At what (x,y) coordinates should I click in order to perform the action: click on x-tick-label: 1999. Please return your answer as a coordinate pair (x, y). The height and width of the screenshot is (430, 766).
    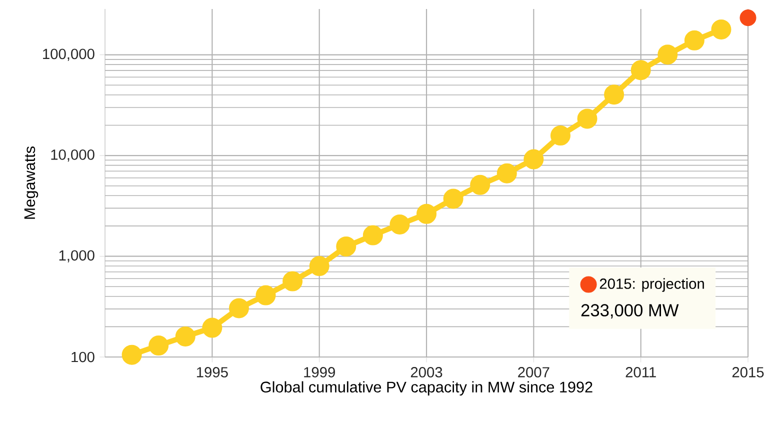
    Looking at the image, I should click on (319, 372).